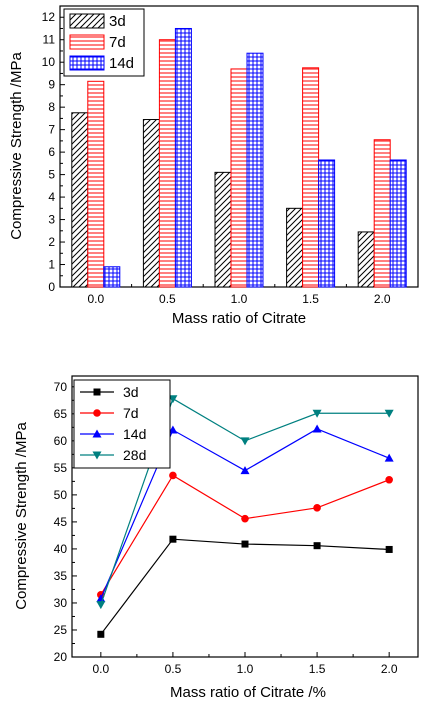 The height and width of the screenshot is (704, 426). What do you see at coordinates (382, 213) in the screenshot?
I see `bar-7d-2.0` at bounding box center [382, 213].